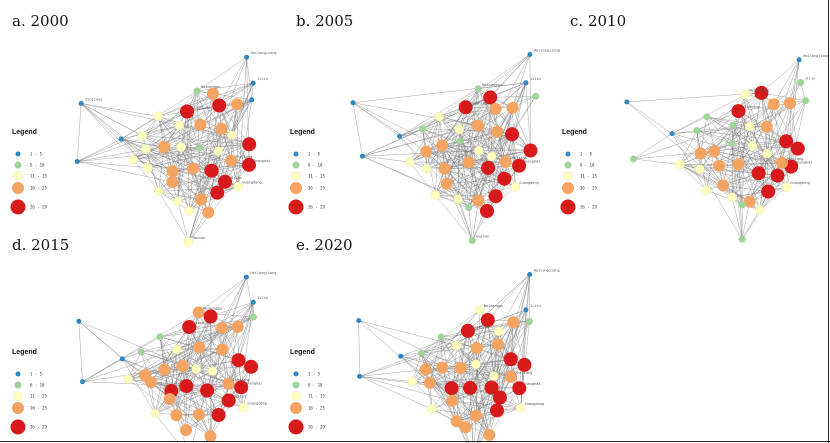 This screenshot has height=443, width=830. What do you see at coordinates (253, 383) in the screenshot?
I see `node-label: Shanghai` at bounding box center [253, 383].